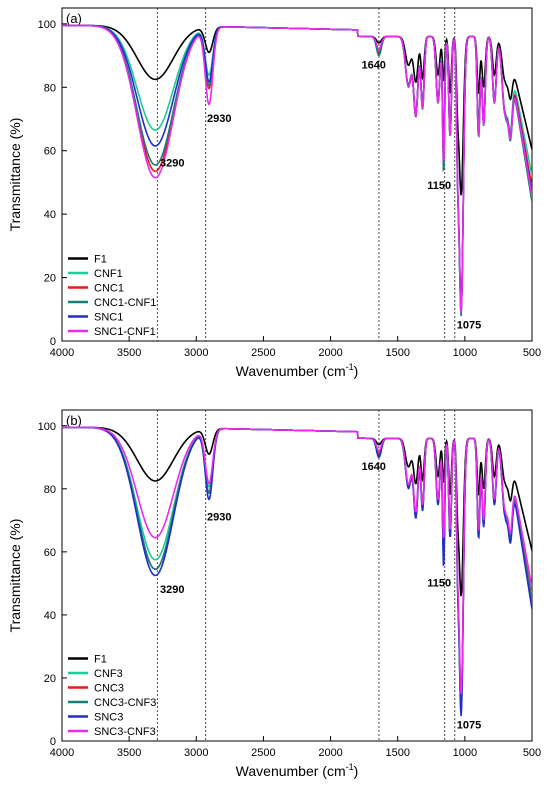 This screenshot has width=550, height=798. I want to click on legend-label-CNC1: CNC1, so click(109, 289).